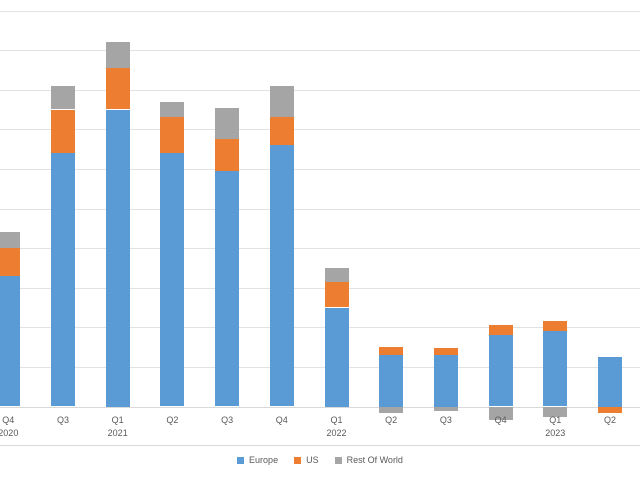 The height and width of the screenshot is (480, 640). I want to click on x-axis-label-quarter-8: Q3, so click(445, 420).